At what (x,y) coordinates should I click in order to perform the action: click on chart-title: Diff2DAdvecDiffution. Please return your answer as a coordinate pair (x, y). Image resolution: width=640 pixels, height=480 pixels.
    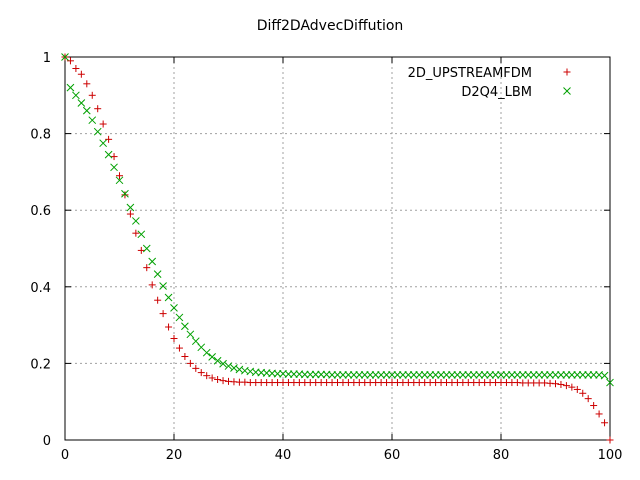
    Looking at the image, I should click on (330, 26).